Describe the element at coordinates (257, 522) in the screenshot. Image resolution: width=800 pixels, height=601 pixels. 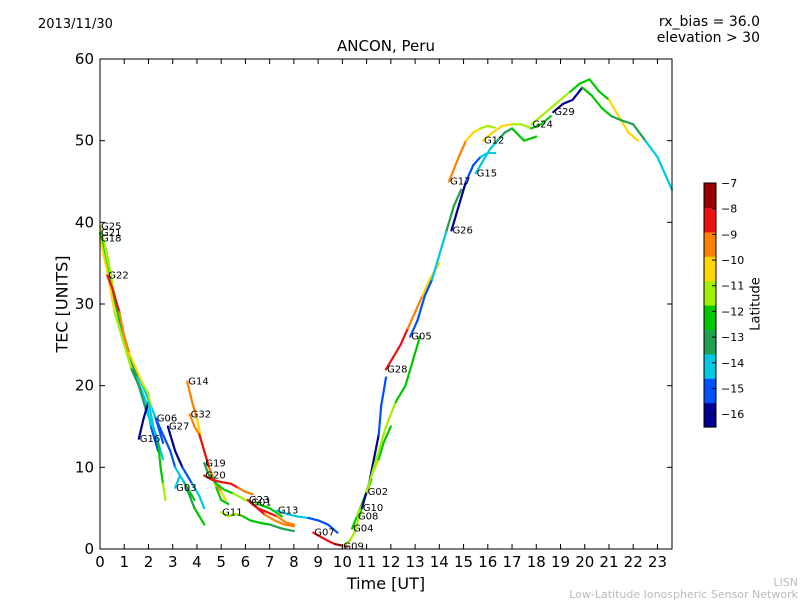
I see `series-g11` at that location.